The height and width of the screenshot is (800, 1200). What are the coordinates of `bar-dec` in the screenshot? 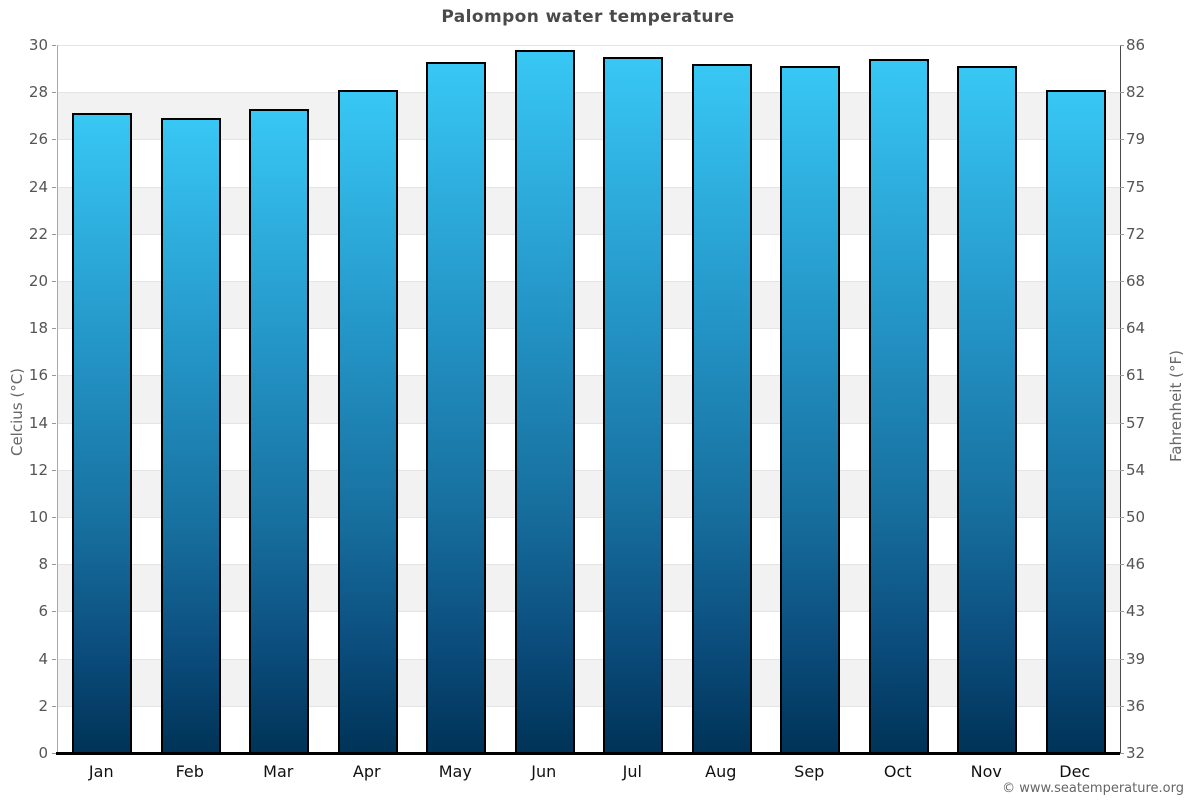 It's located at (1075, 421).